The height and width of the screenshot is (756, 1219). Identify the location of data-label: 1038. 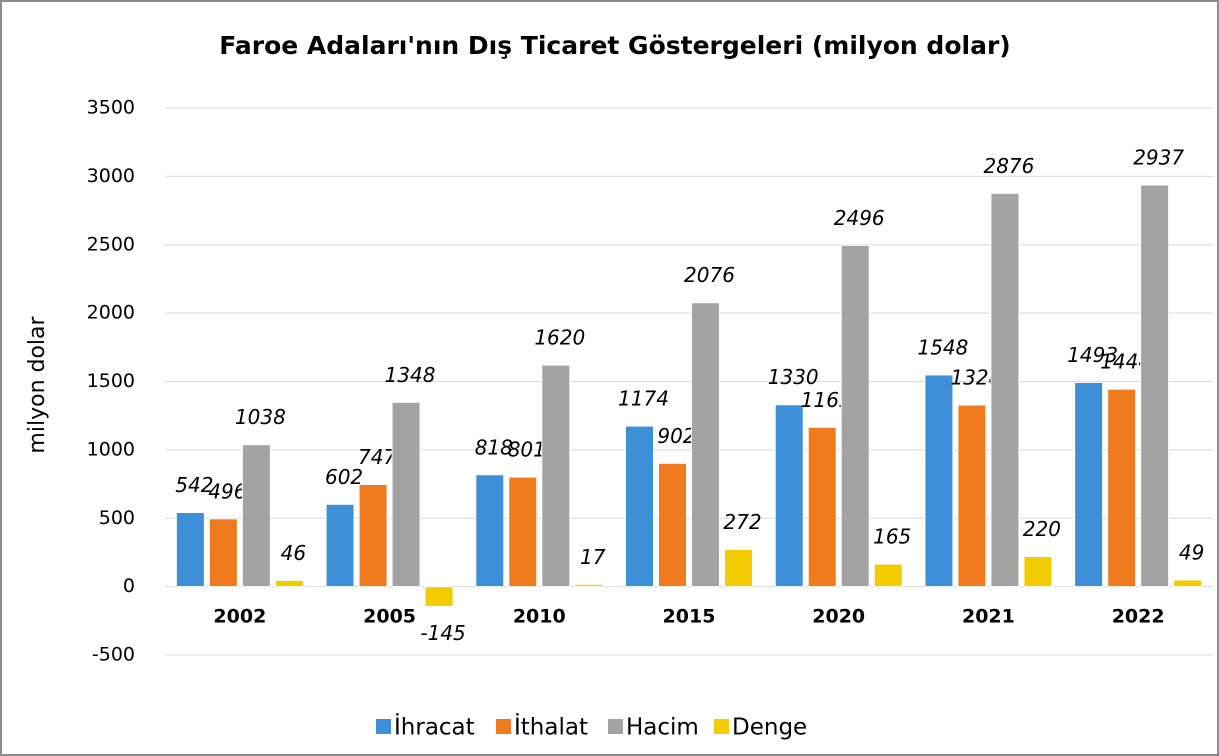
(260, 417).